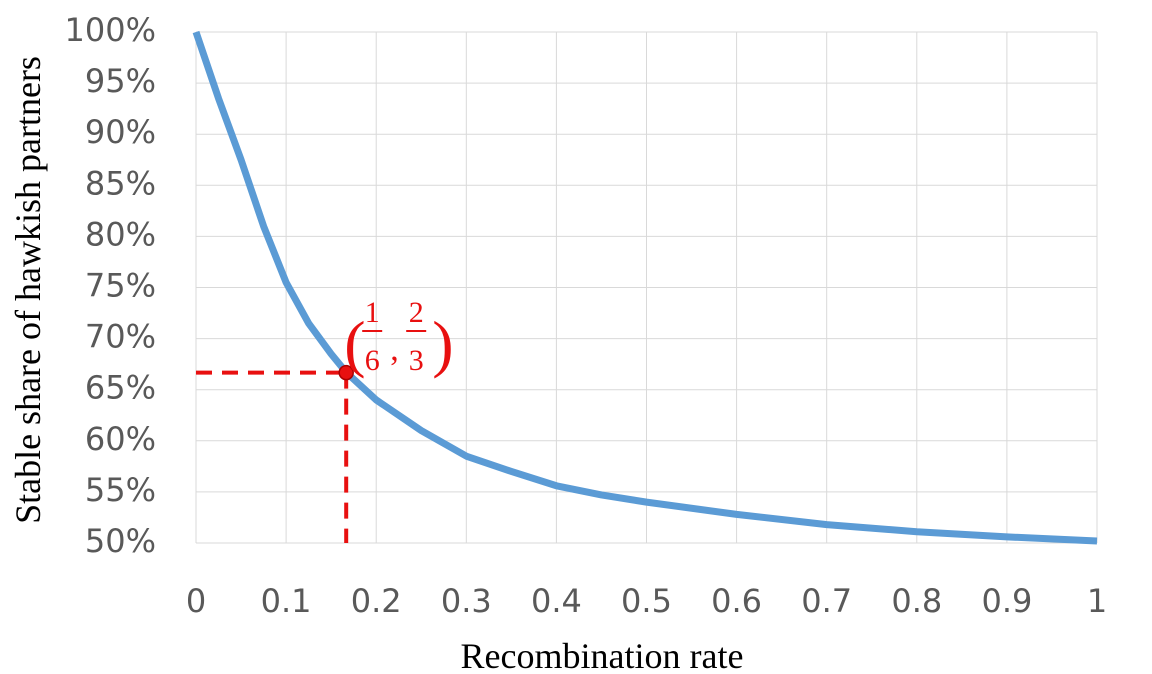 This screenshot has width=1152, height=674. Describe the element at coordinates (120, 388) in the screenshot. I see `y-tick-label: 65%` at that location.